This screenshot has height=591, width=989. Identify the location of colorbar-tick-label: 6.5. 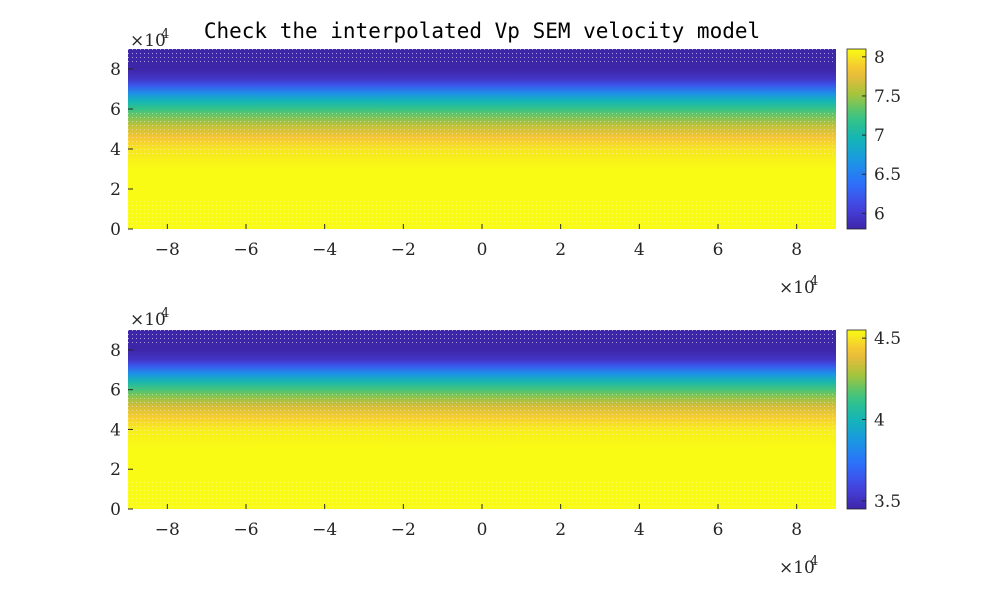
(887, 175).